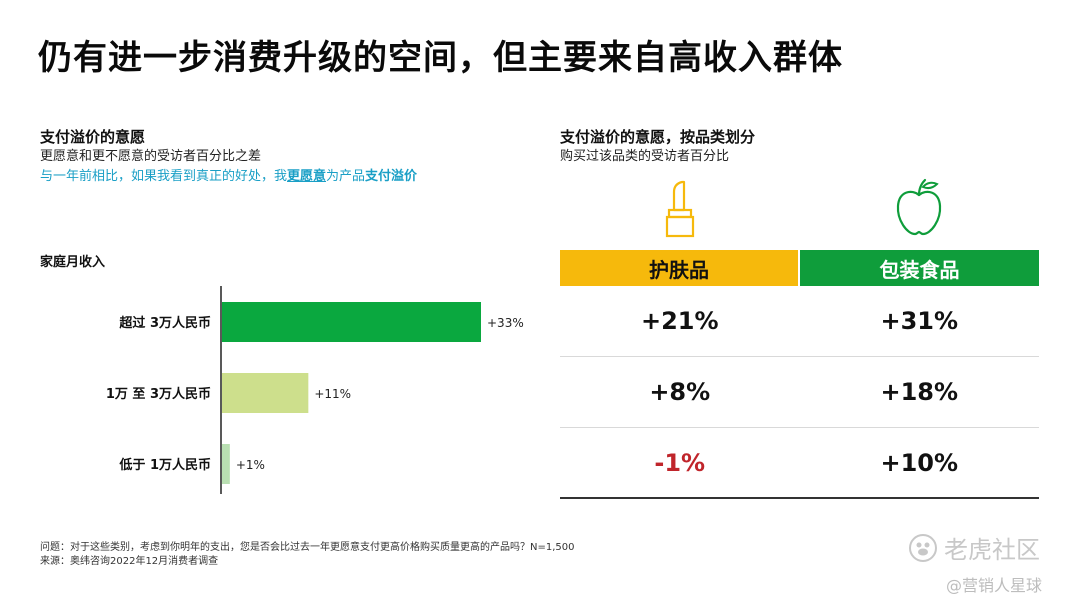  What do you see at coordinates (658, 137) in the screenshot?
I see `right-heading: 支付溢价的意愿，按品类划分` at bounding box center [658, 137].